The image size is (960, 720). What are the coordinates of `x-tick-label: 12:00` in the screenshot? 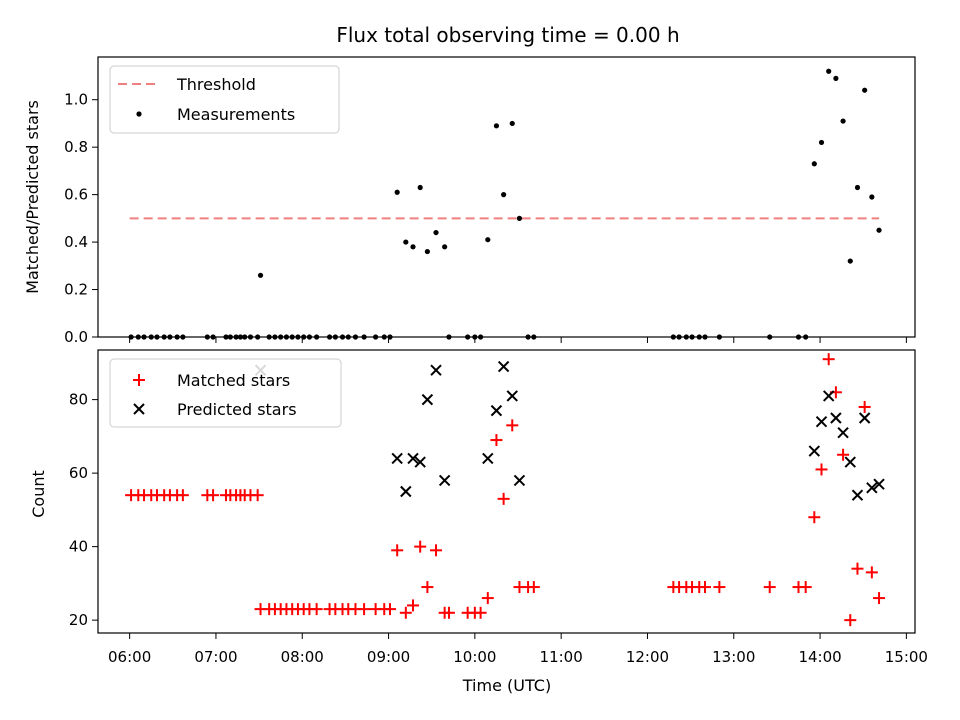 It's located at (647, 657).